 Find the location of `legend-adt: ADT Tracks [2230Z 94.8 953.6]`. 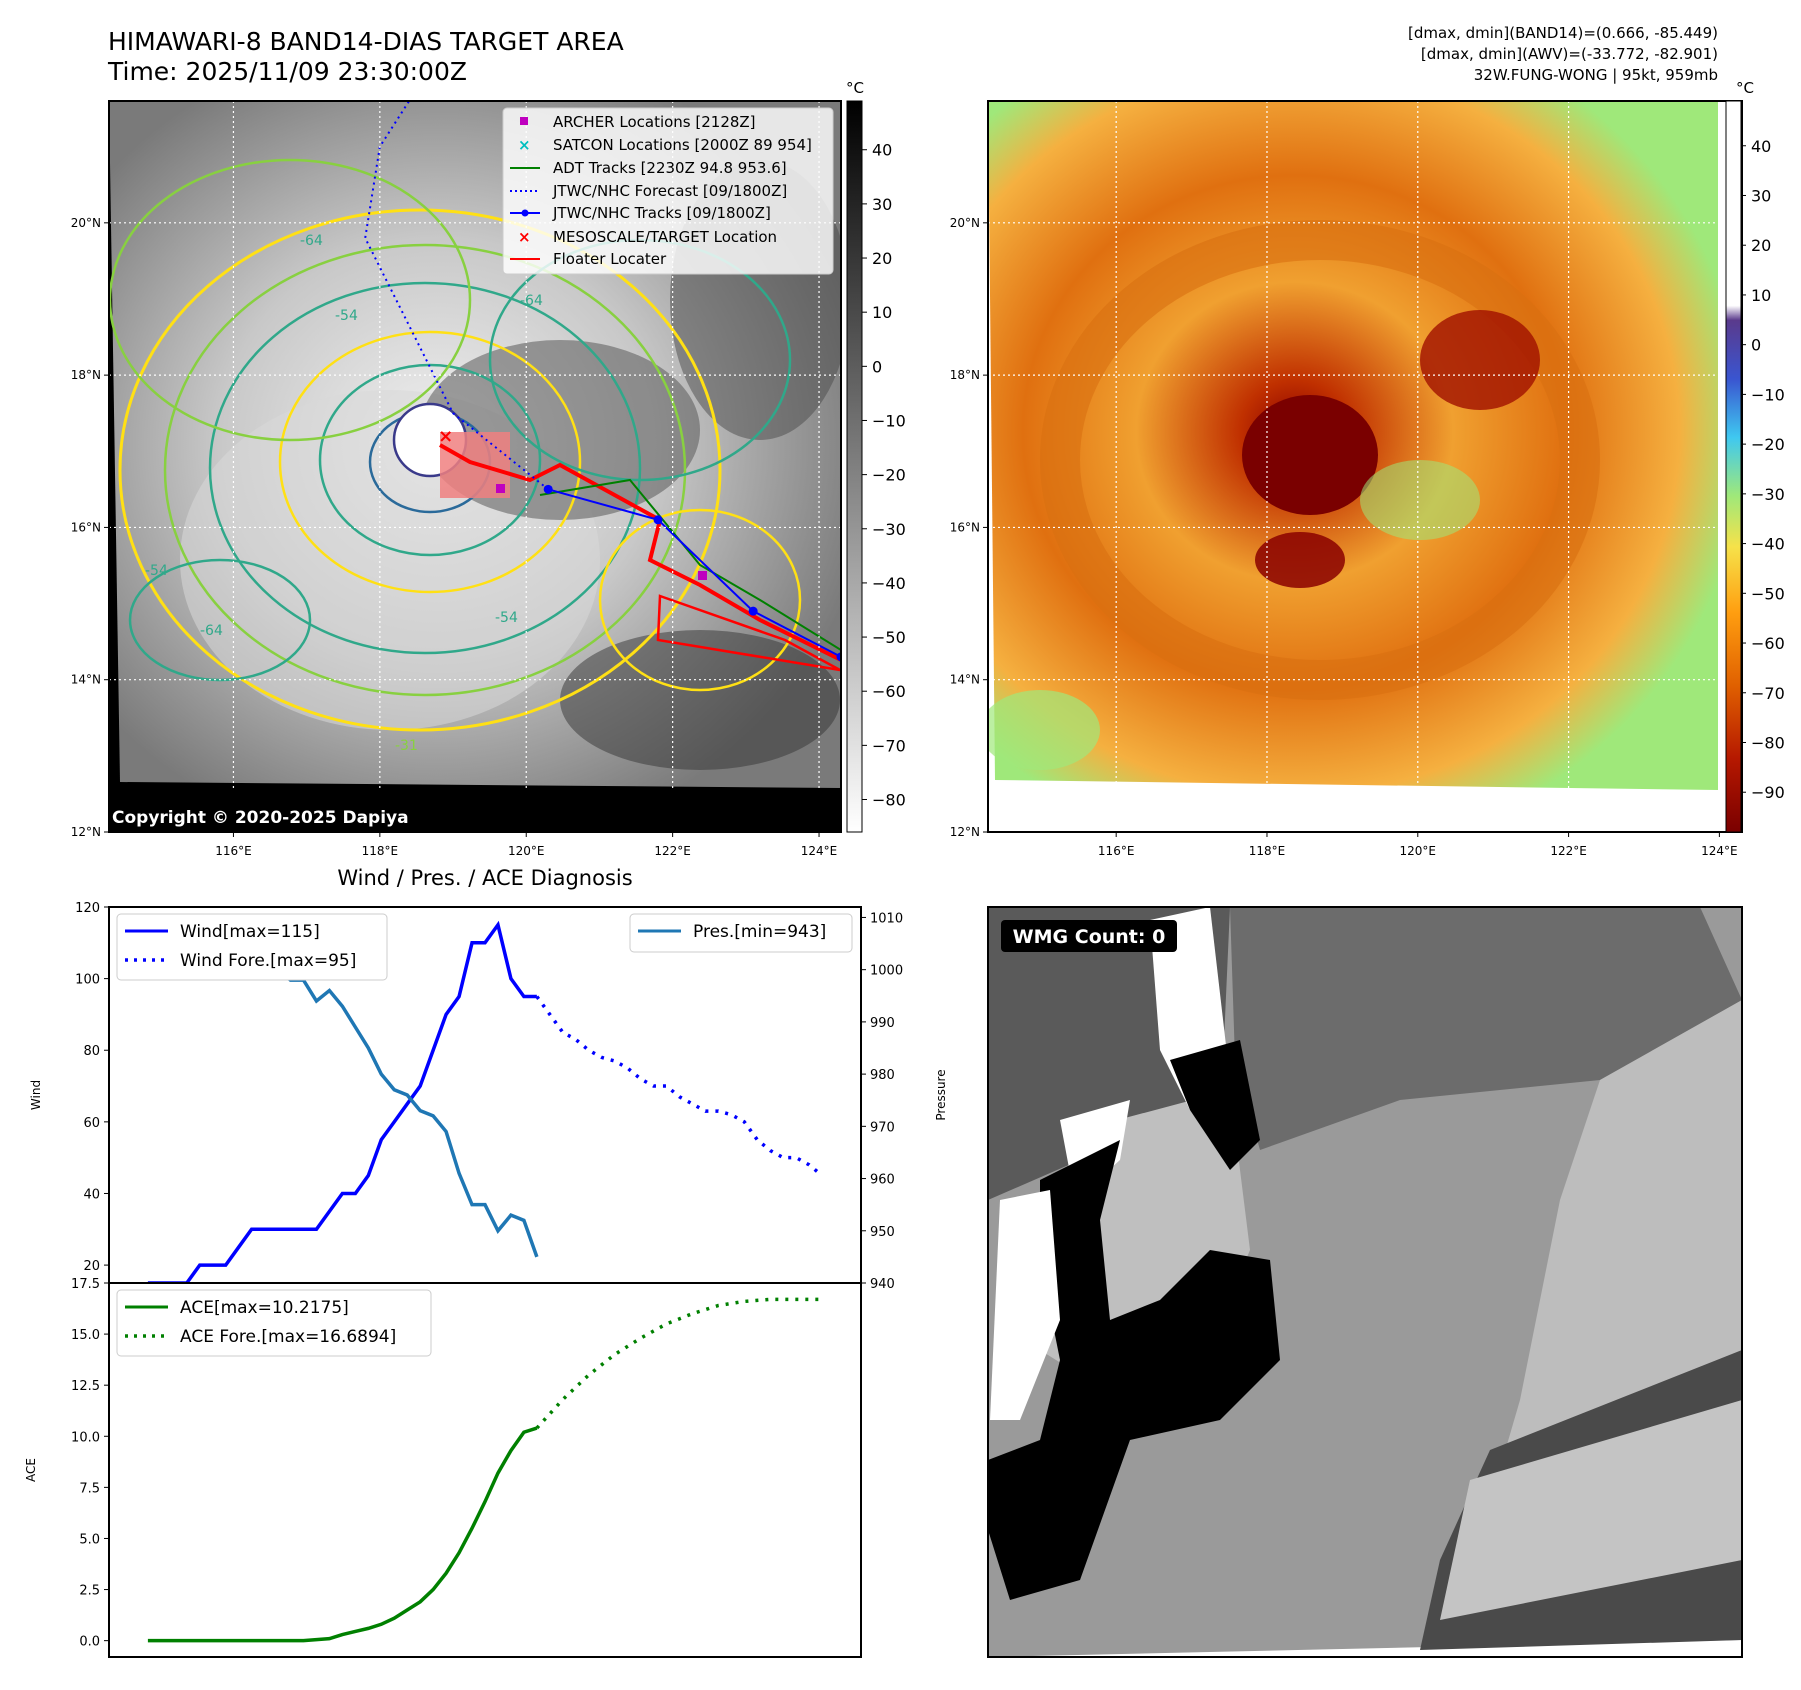

legend-adt: ADT Tracks [2230Z 94.8 953.6] is located at coordinates (670, 168).